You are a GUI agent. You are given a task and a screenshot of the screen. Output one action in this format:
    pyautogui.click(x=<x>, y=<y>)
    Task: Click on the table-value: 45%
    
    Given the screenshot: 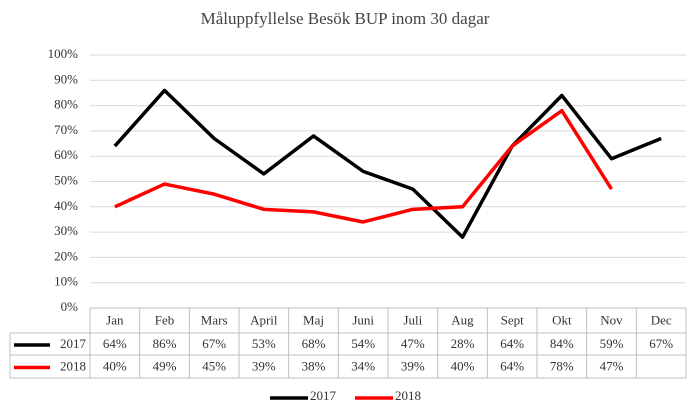 What is the action you would take?
    pyautogui.click(x=214, y=365)
    